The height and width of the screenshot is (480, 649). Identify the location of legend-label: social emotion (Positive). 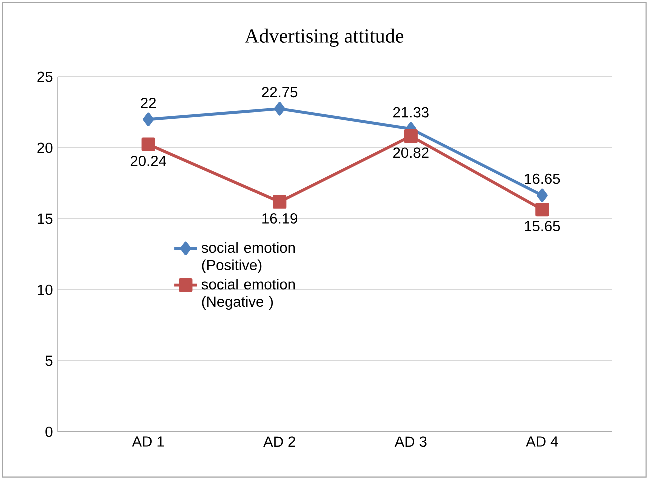
(249, 258).